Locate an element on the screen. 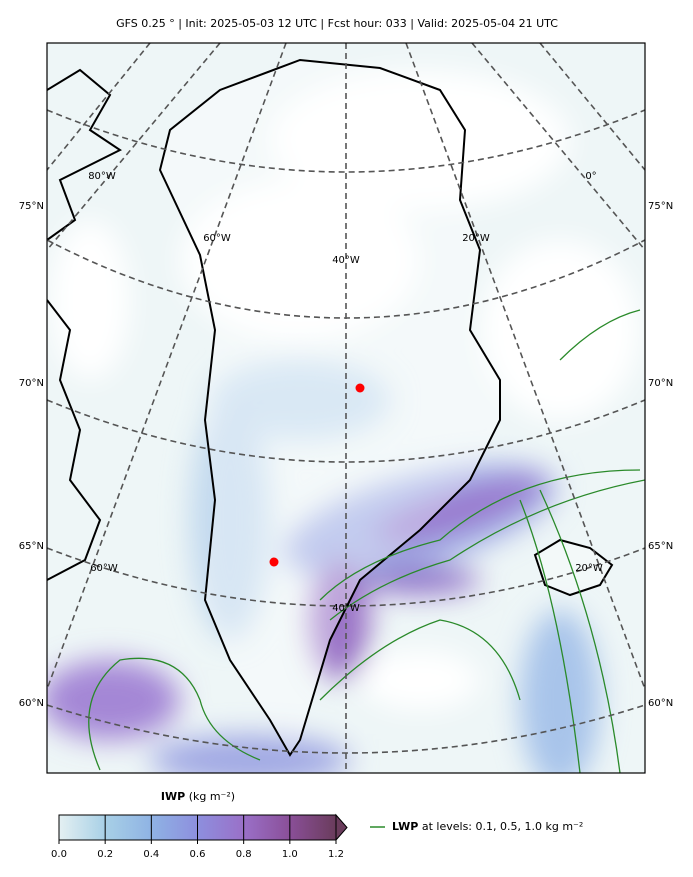  colorbar-tick-label: 0.2 is located at coordinates (105, 854).